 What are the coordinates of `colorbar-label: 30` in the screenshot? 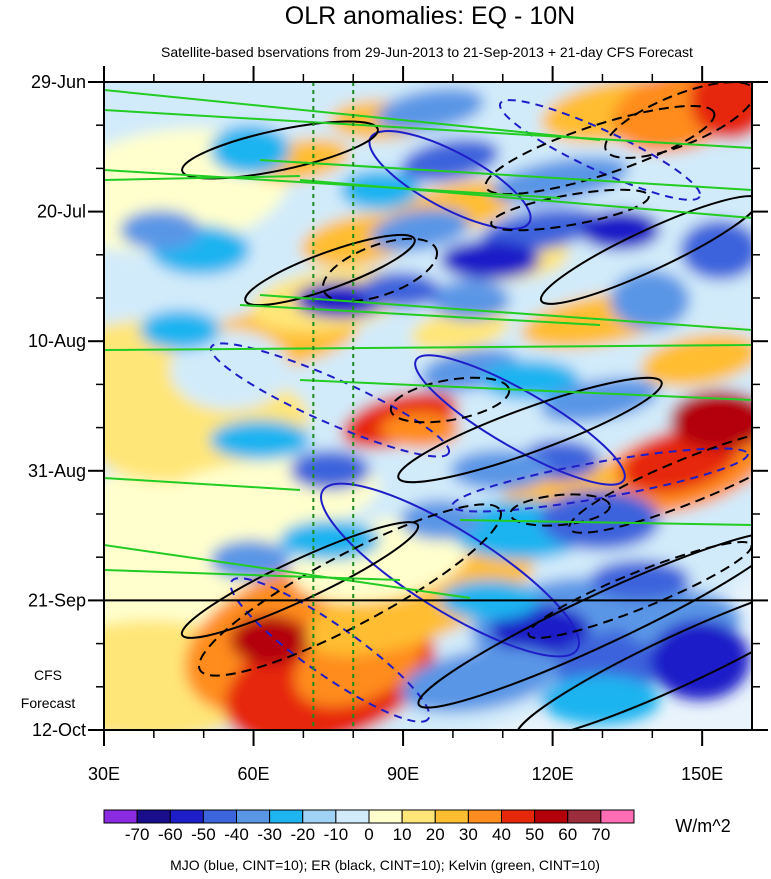 It's located at (468, 834).